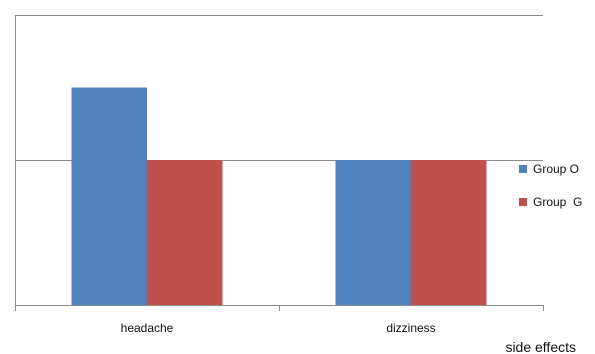 This screenshot has width=595, height=354. Describe the element at coordinates (410, 328) in the screenshot. I see `category-label-dizziness: dizziness` at that location.